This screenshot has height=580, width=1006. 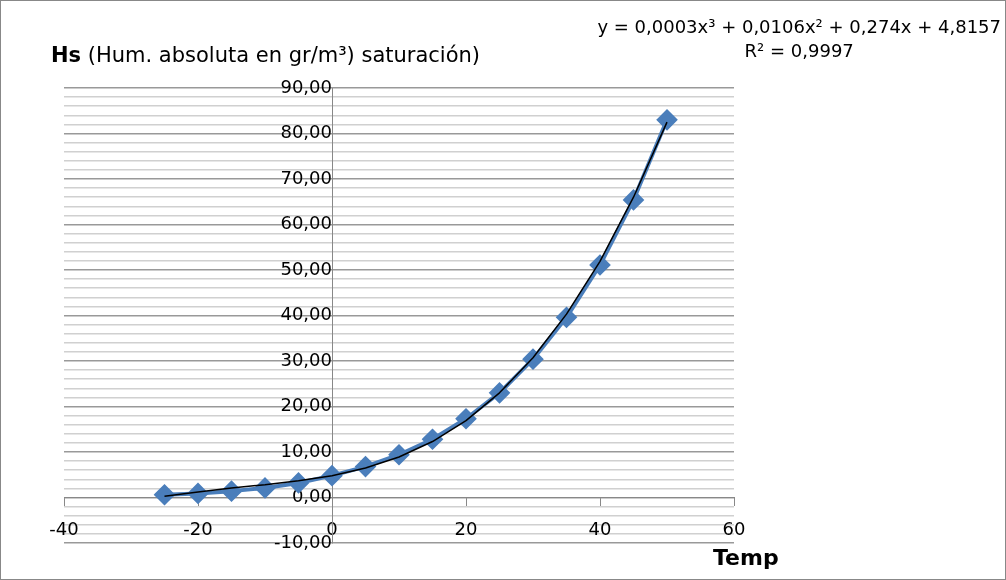 I want to click on y-tick-label: 20,00, so click(x=306, y=405).